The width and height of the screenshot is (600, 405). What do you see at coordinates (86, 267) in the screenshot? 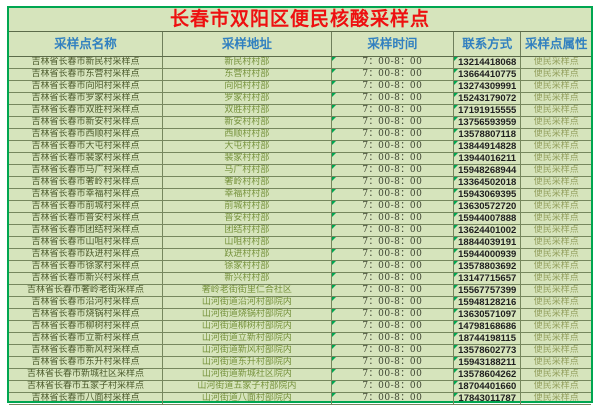
I see `cell-name: 吉林省长春市徐家村采样点` at bounding box center [86, 267].